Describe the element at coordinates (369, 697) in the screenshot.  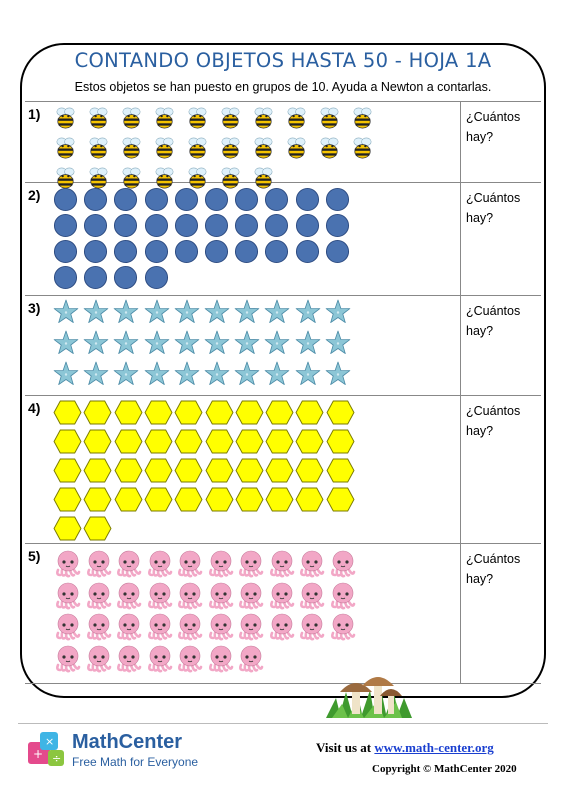
I see `mushroom-grass-illustration` at that location.